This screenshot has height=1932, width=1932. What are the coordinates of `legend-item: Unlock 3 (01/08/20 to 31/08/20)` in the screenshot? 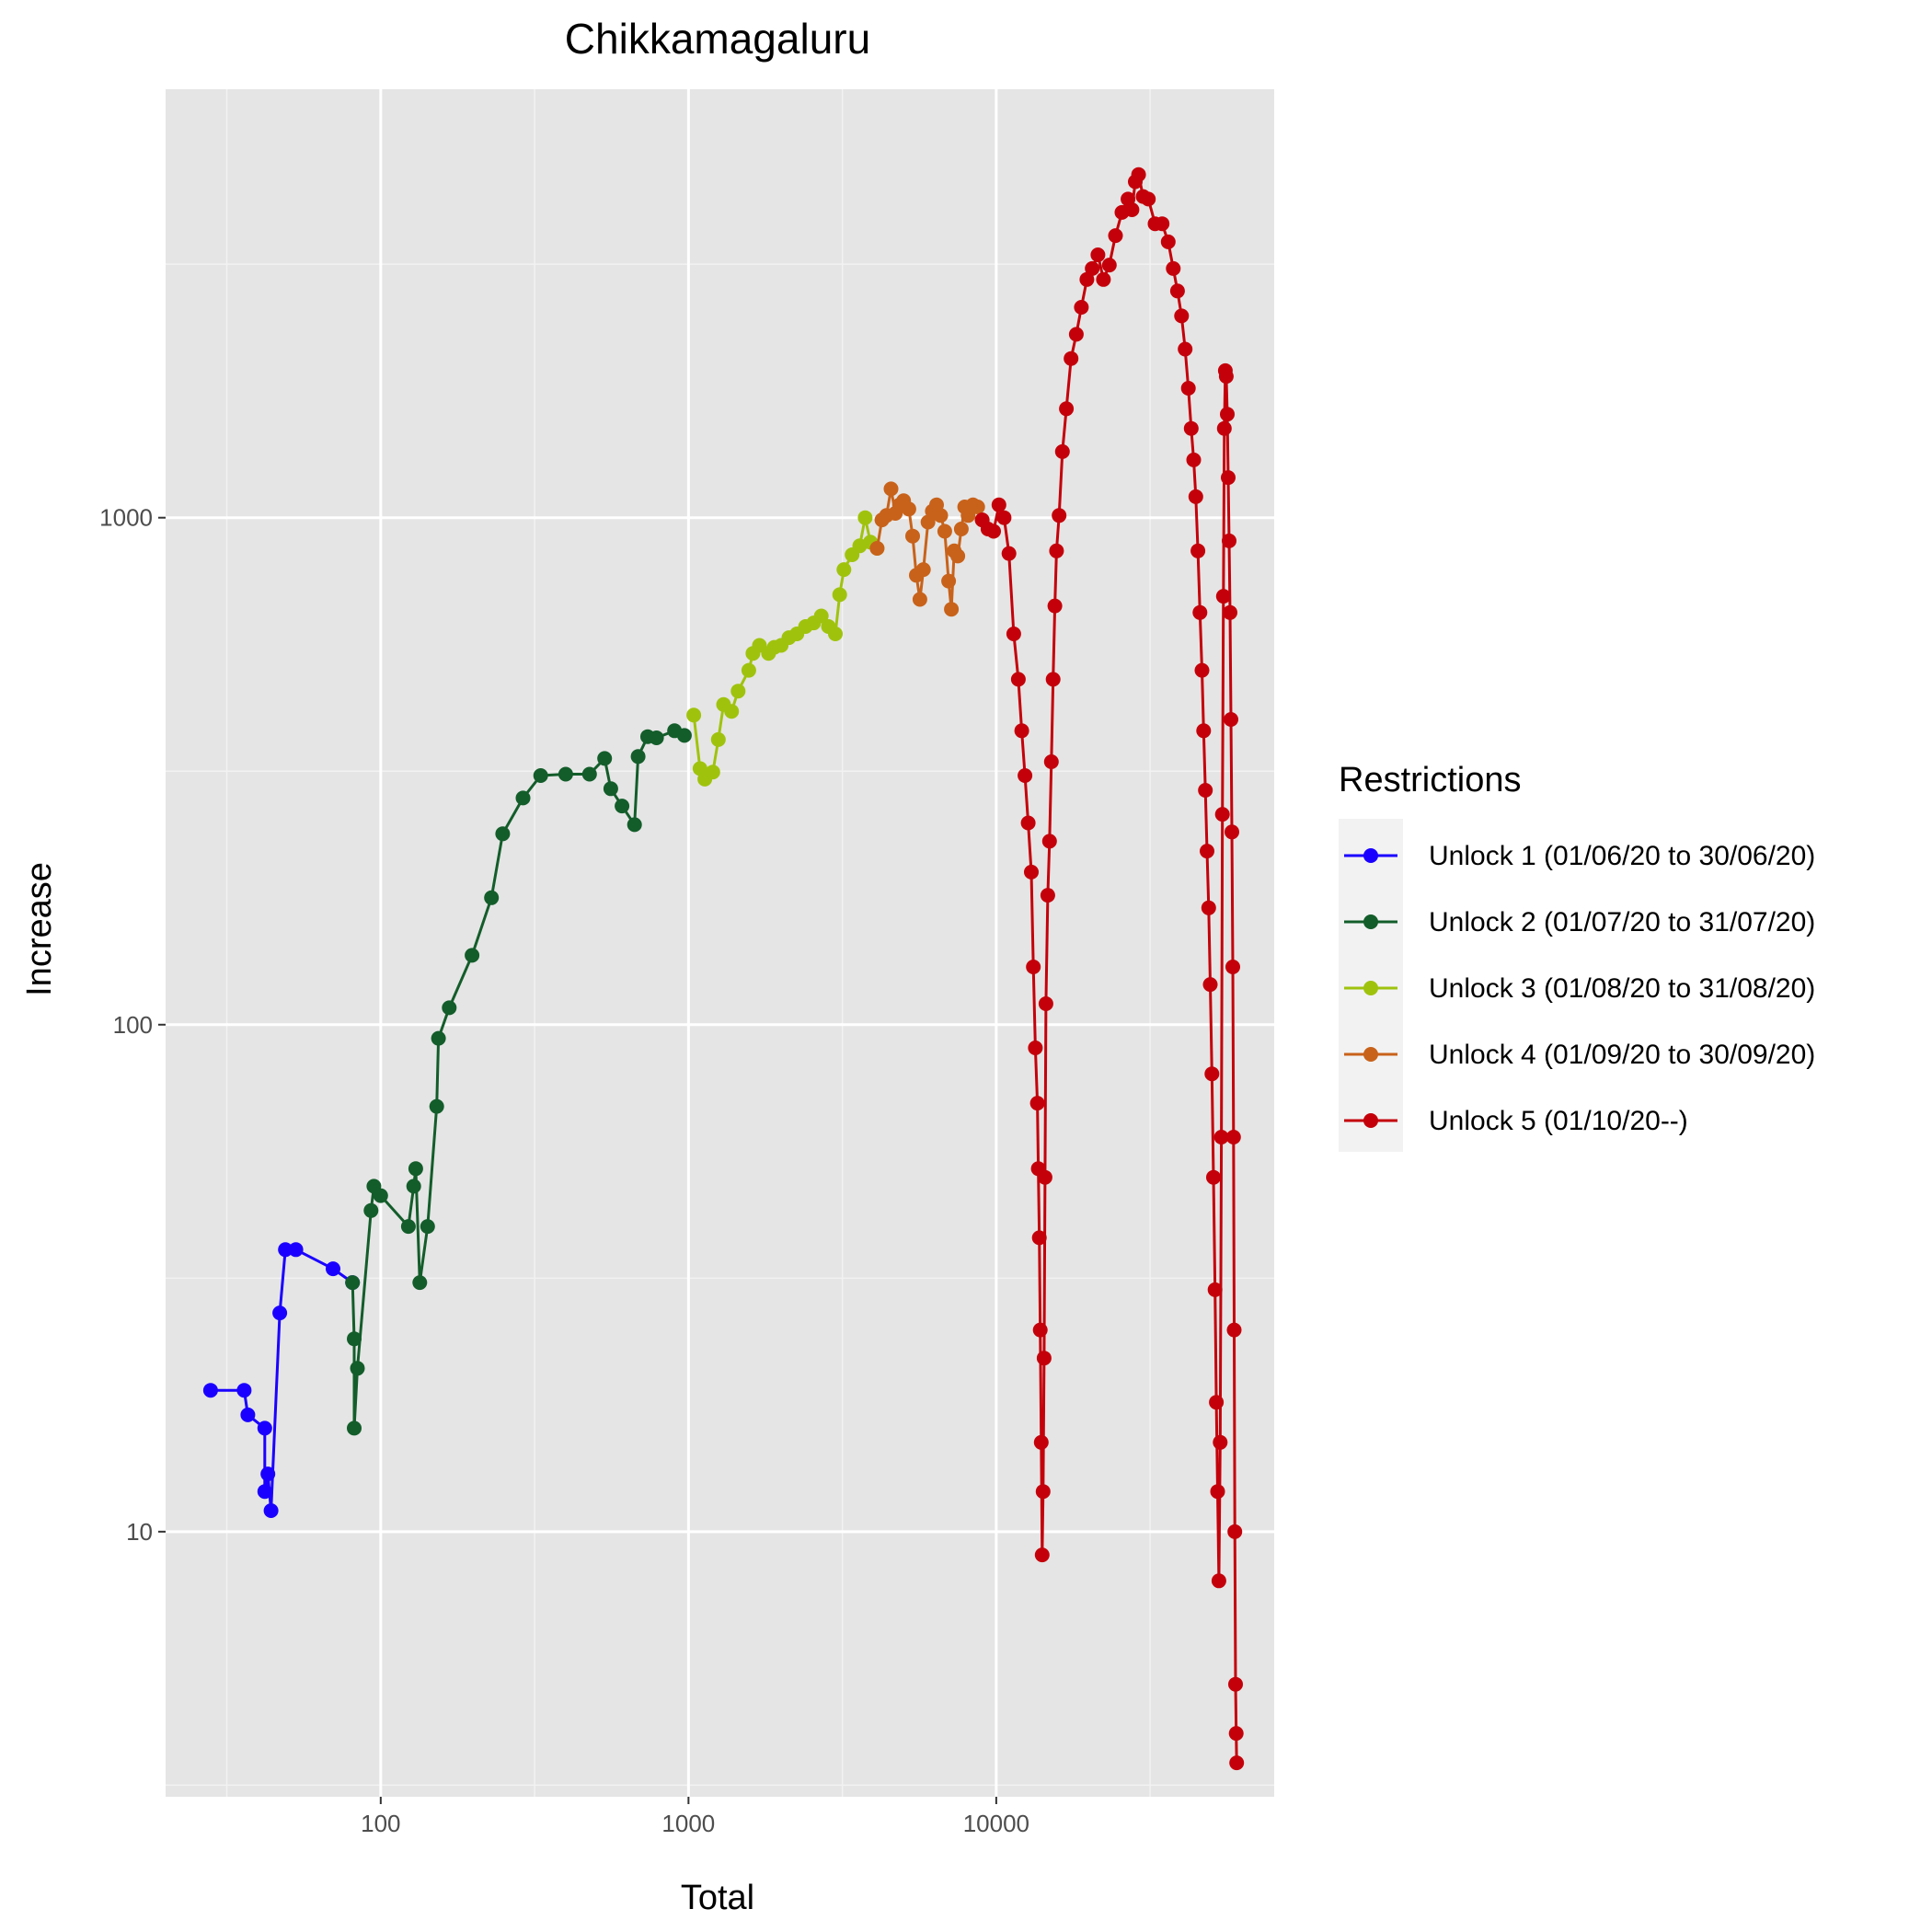 It's located at (1579, 988).